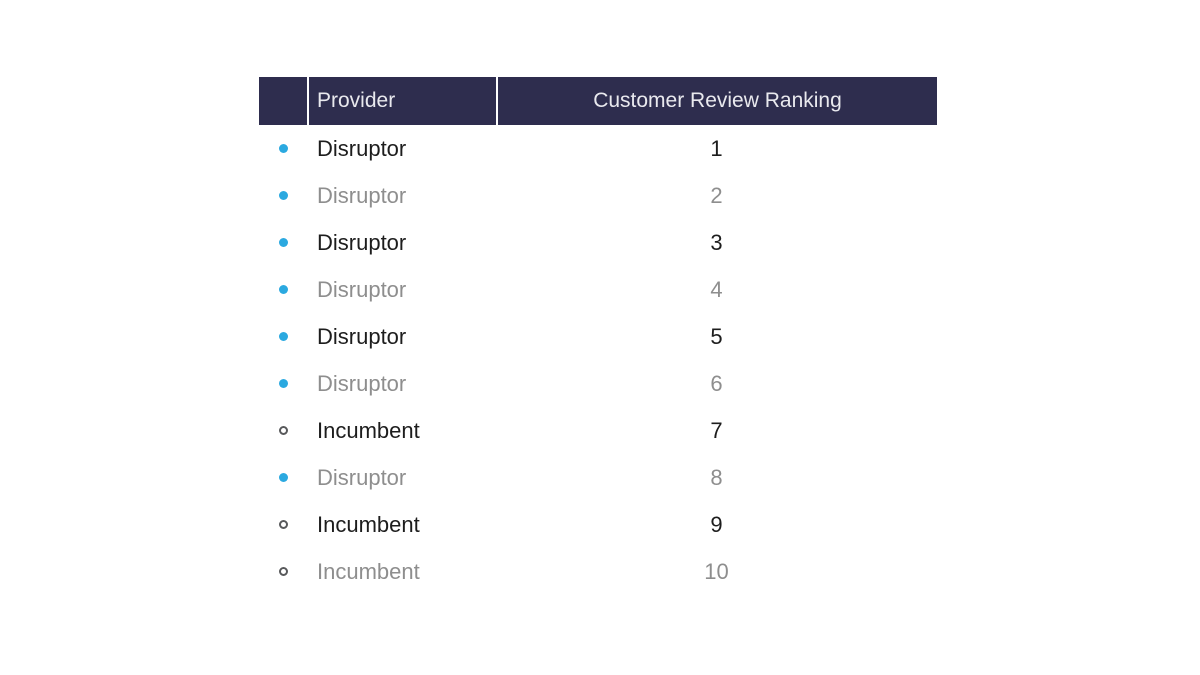 Image resolution: width=1200 pixels, height=675 pixels. What do you see at coordinates (598, 289) in the screenshot?
I see `table-row: Disruptor 4` at bounding box center [598, 289].